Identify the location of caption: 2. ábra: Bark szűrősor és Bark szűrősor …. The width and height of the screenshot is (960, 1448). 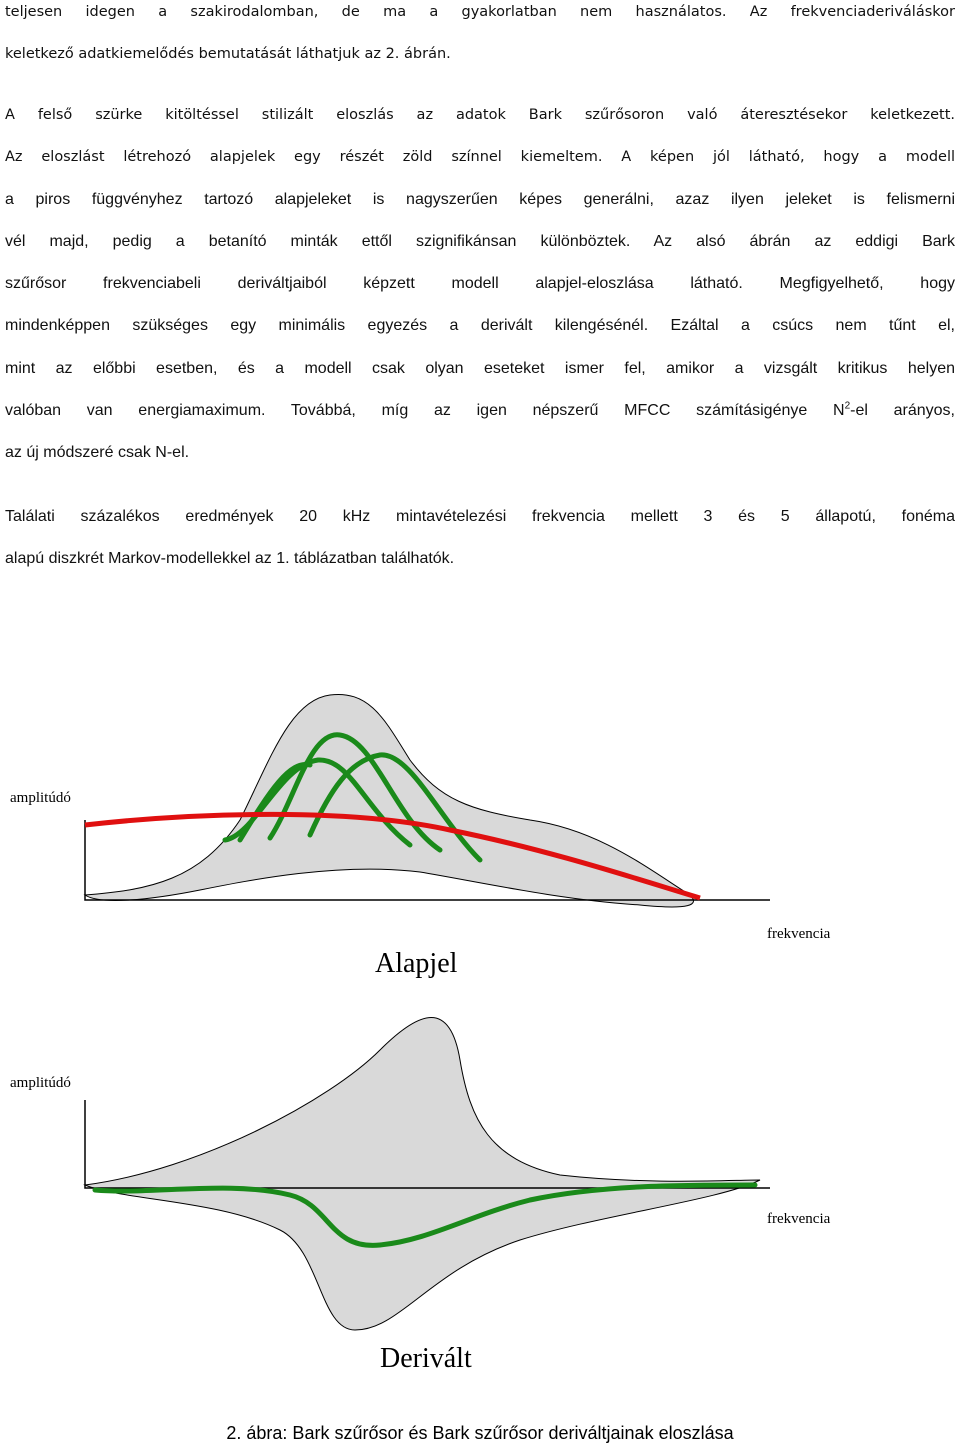
(480, 1433).